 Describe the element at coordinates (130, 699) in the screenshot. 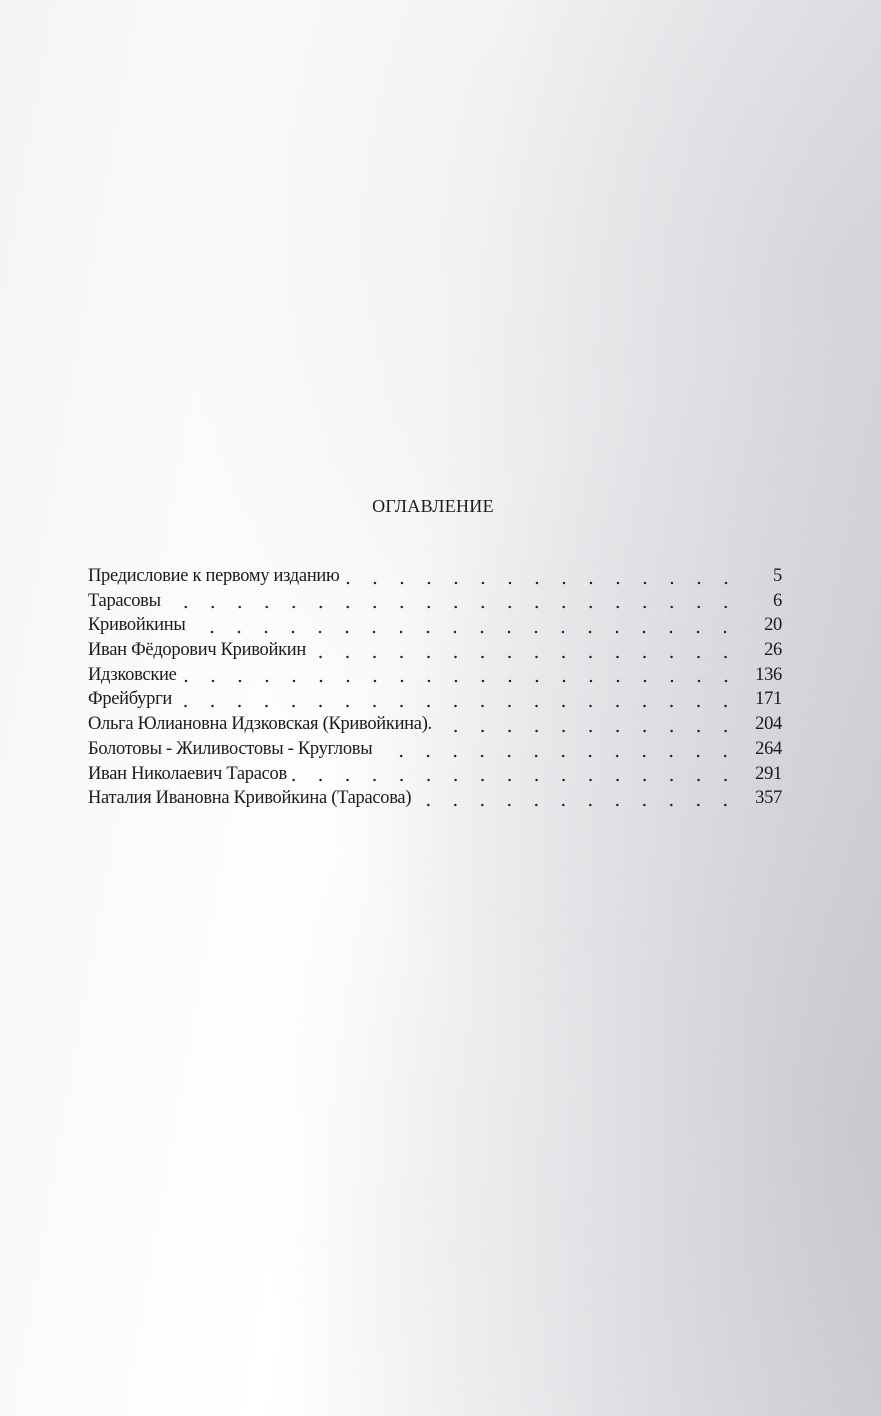

I see `toc-entry-label: Фрейбурги` at that location.